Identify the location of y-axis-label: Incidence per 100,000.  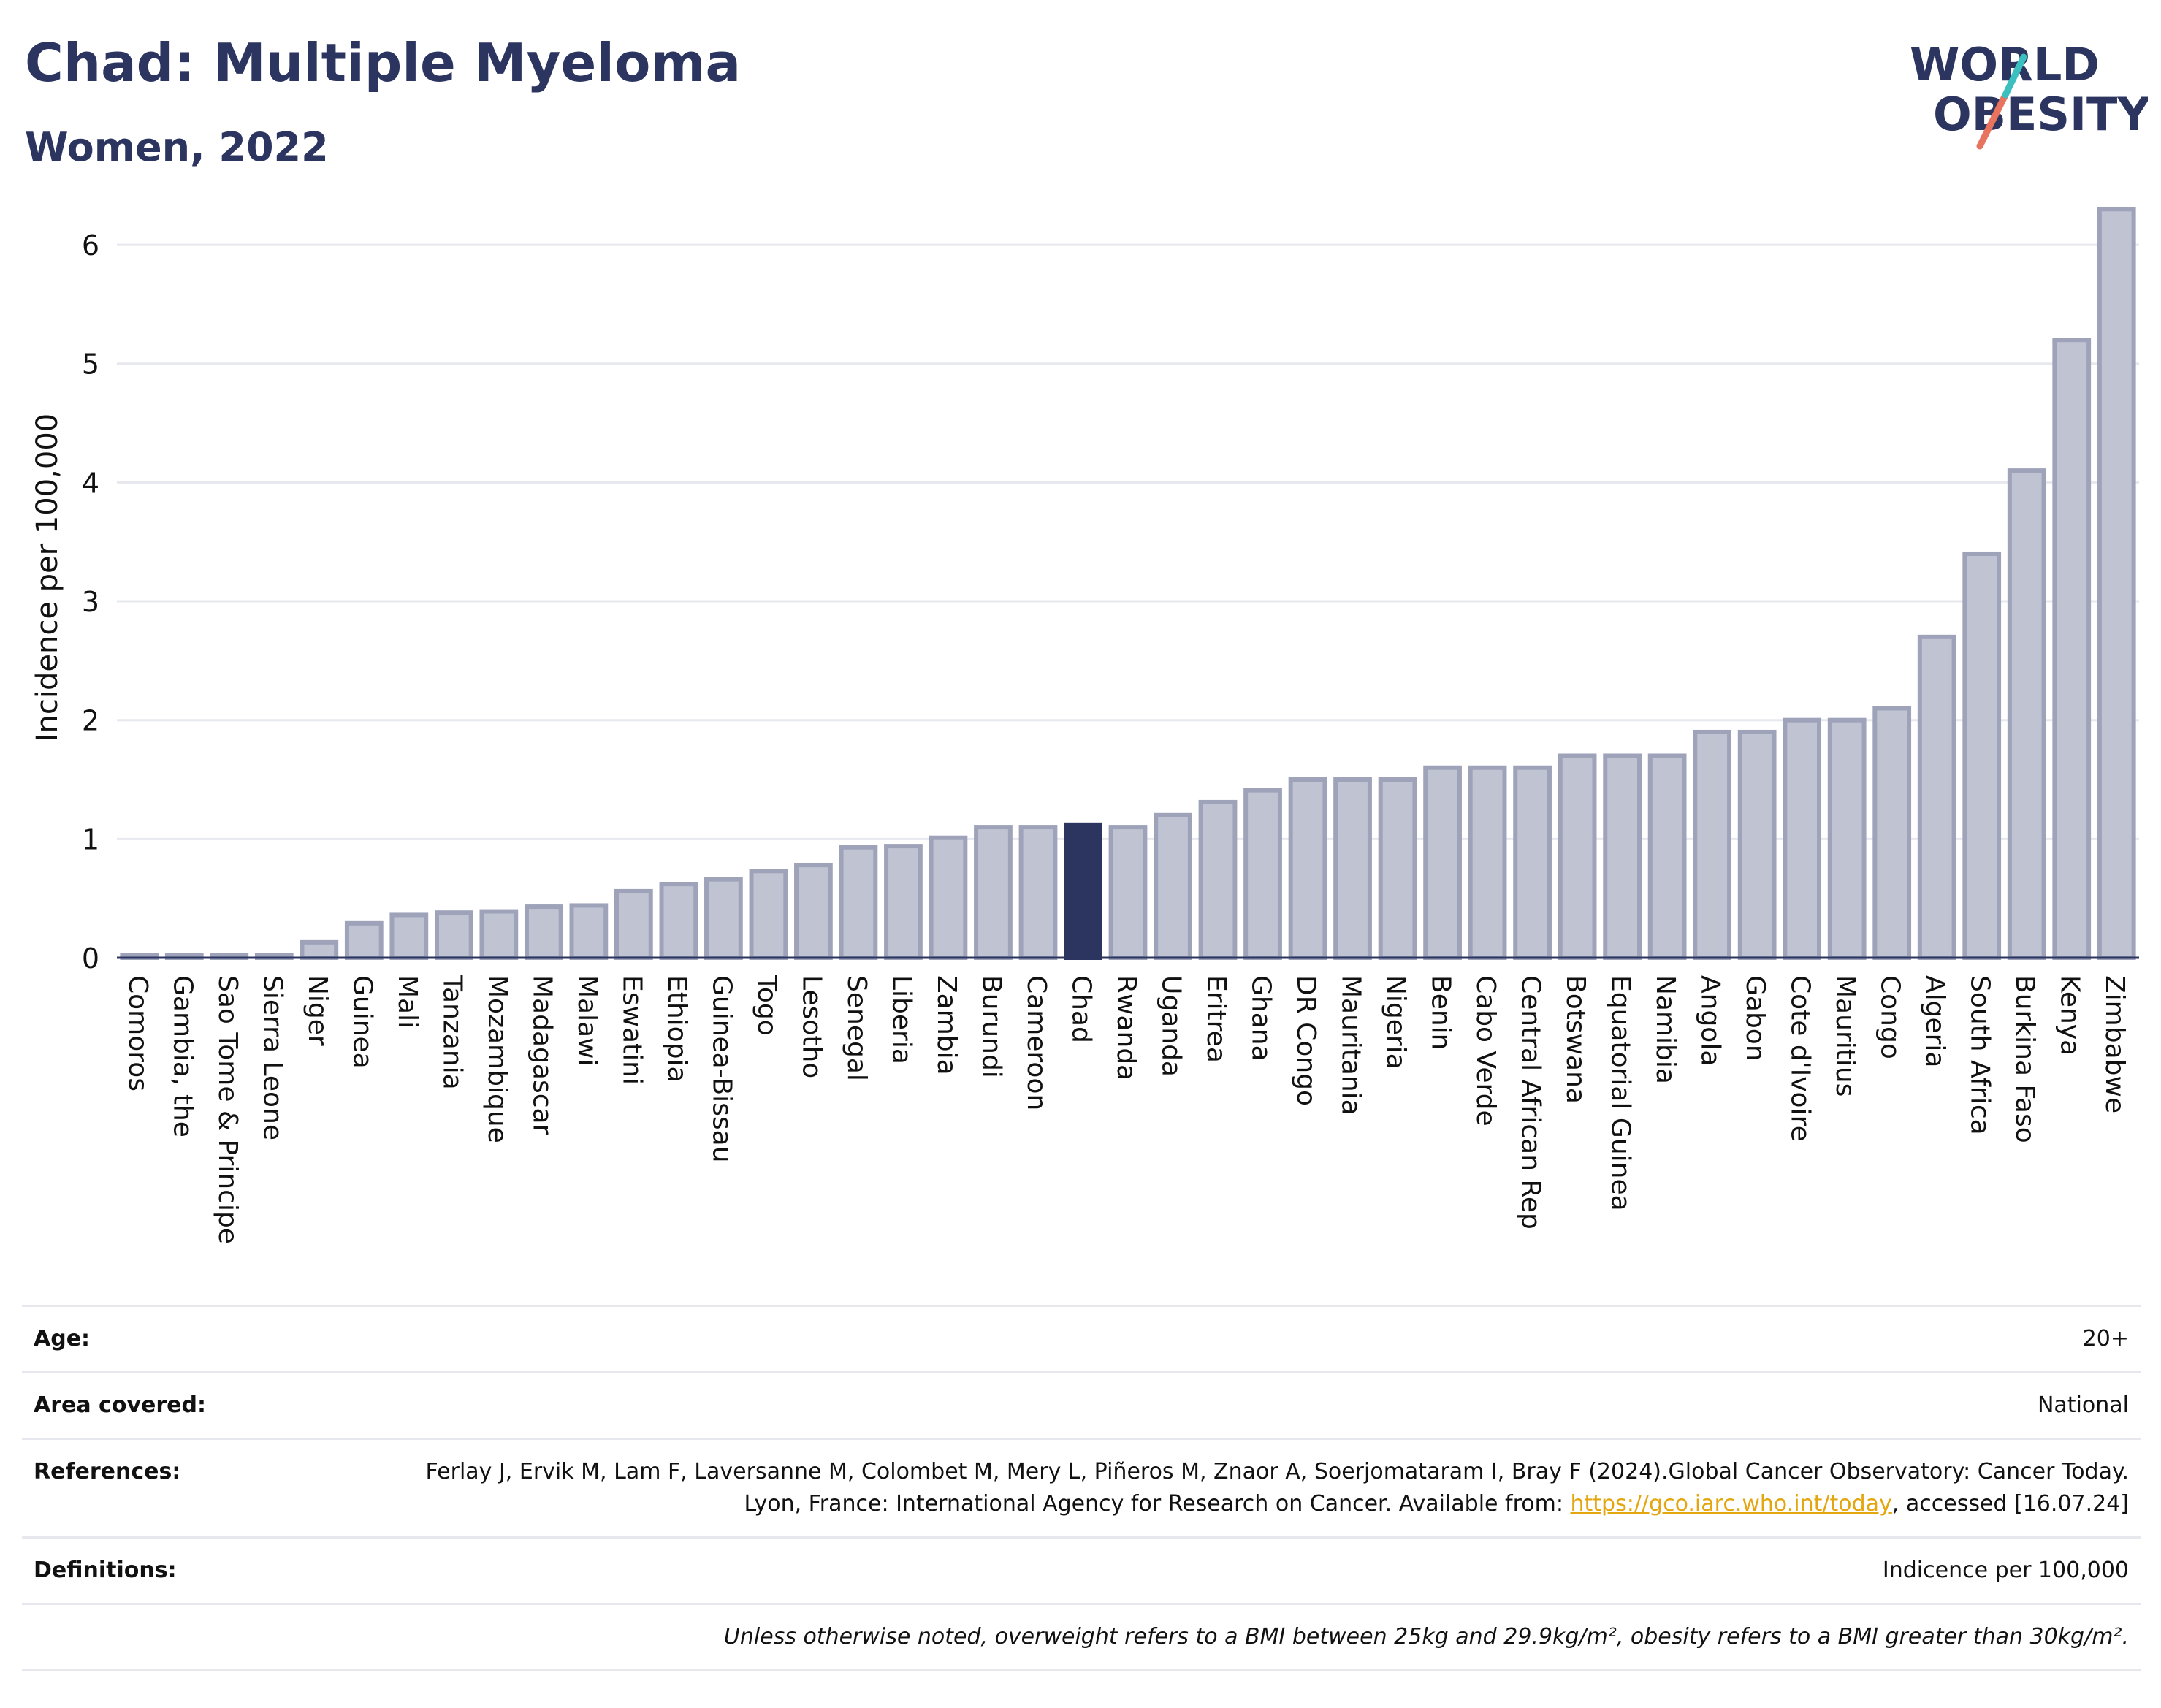
(47, 577).